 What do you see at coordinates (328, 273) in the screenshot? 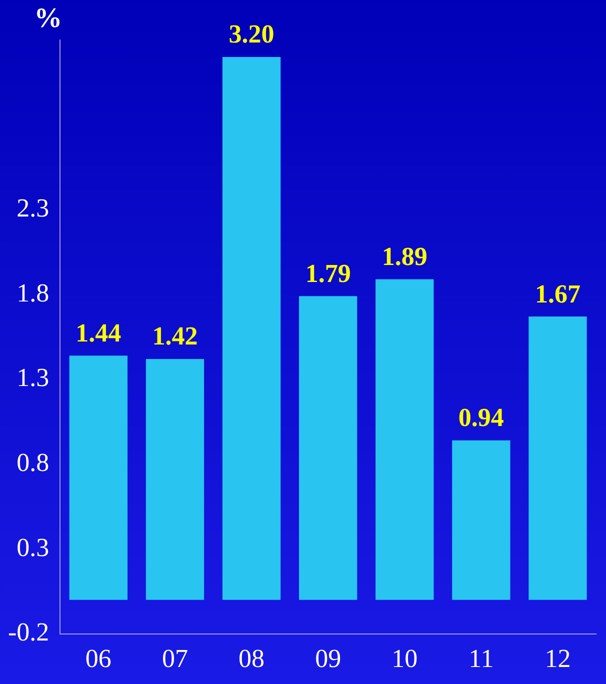
I see `data-label: 1.79` at bounding box center [328, 273].